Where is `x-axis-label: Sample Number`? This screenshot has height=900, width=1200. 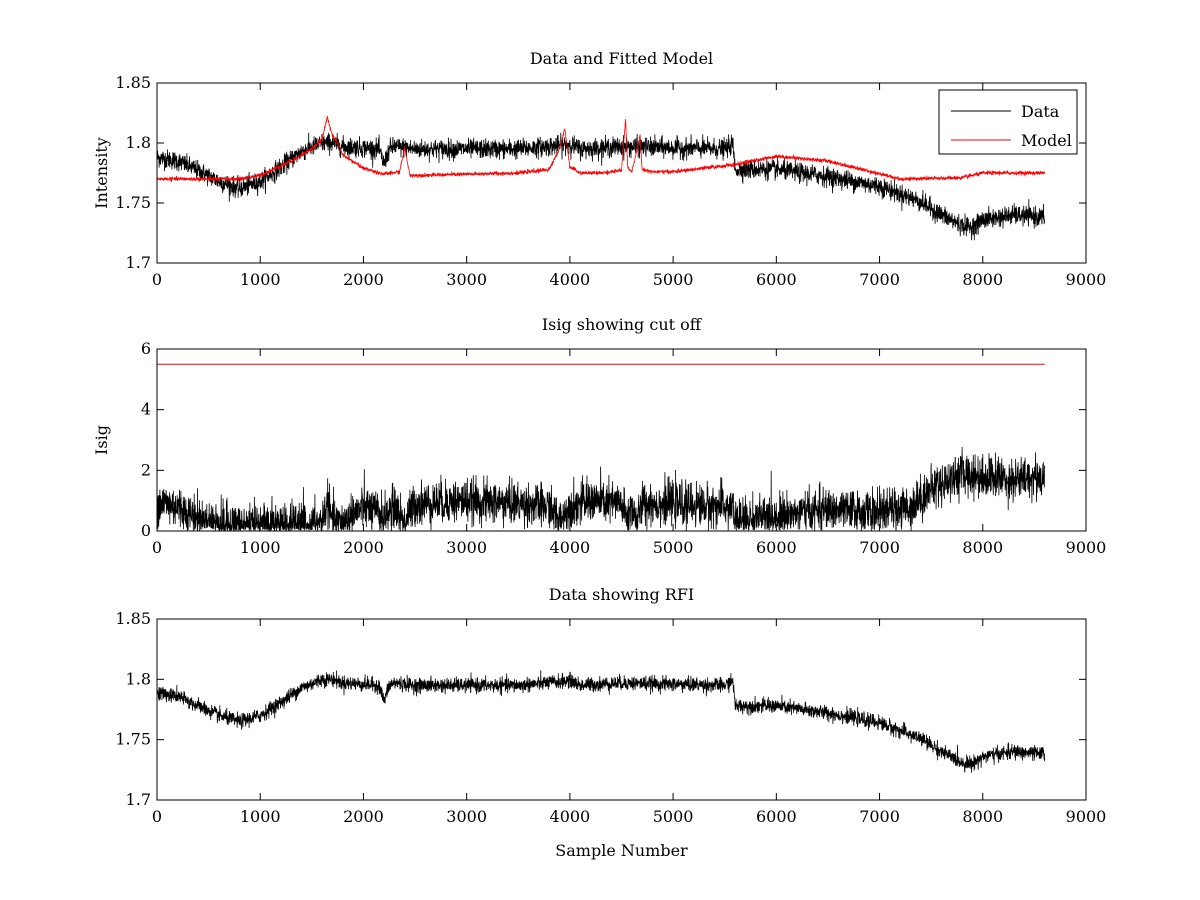 x-axis-label: Sample Number is located at coordinates (621, 850).